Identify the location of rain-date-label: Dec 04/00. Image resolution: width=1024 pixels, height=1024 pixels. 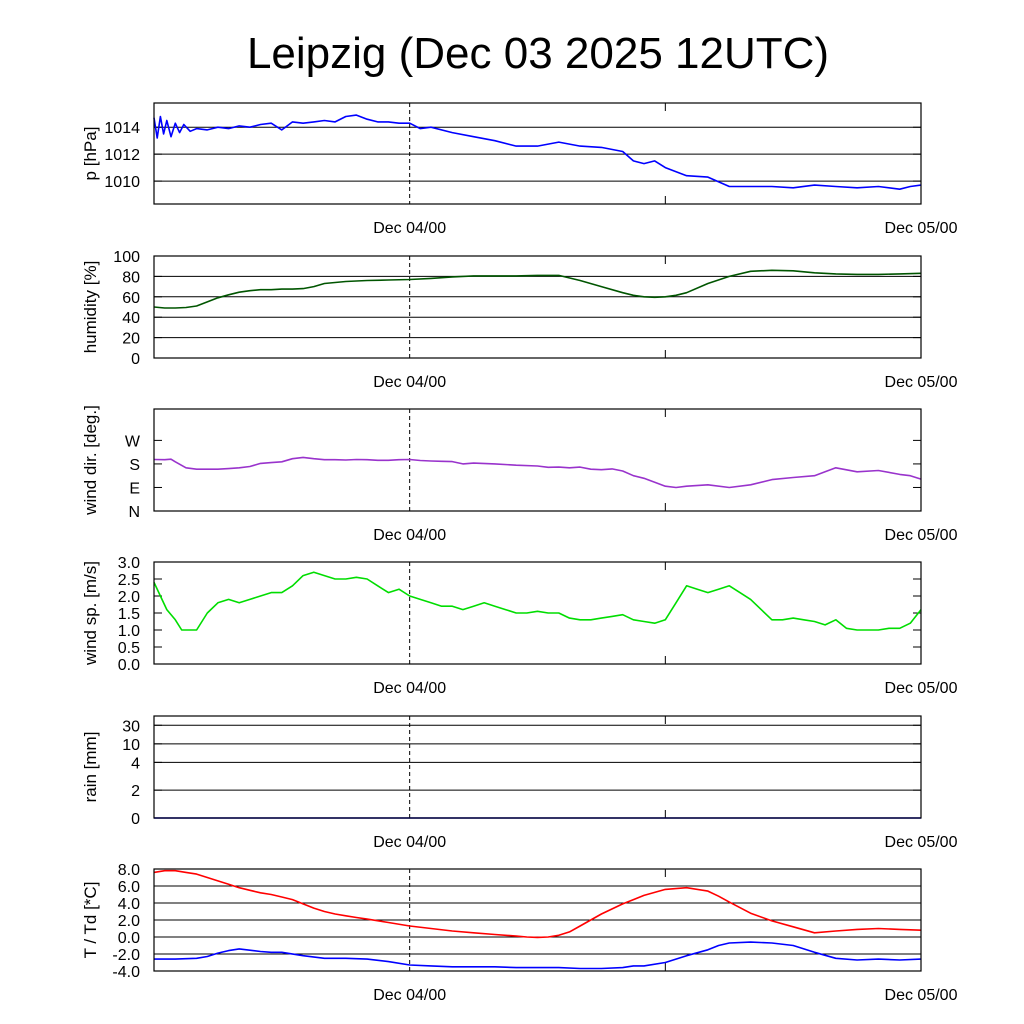
(409, 842).